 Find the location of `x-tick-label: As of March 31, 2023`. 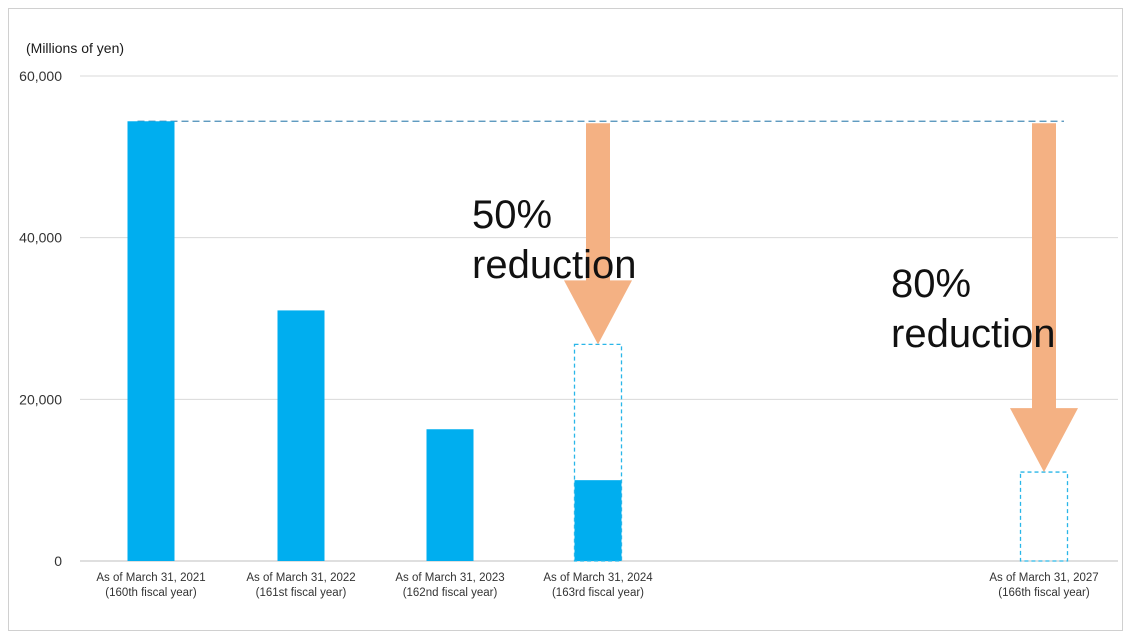

x-tick-label: As of March 31, 2023 is located at coordinates (449, 578).